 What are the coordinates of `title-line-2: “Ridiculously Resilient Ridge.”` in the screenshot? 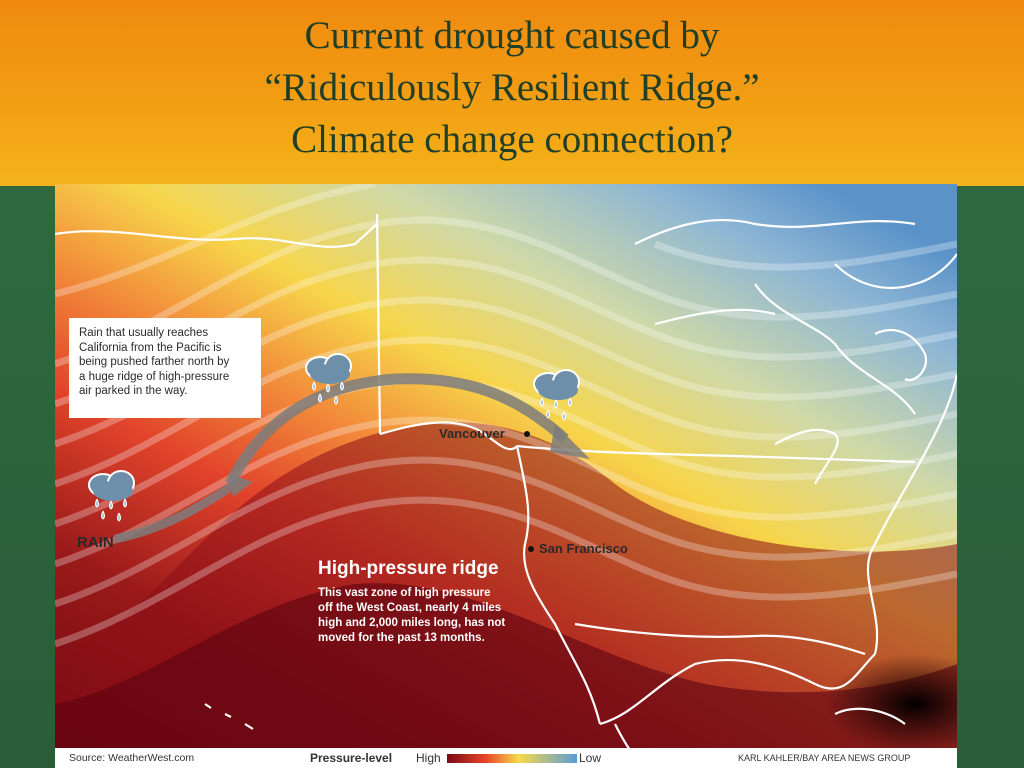 It's located at (512, 87).